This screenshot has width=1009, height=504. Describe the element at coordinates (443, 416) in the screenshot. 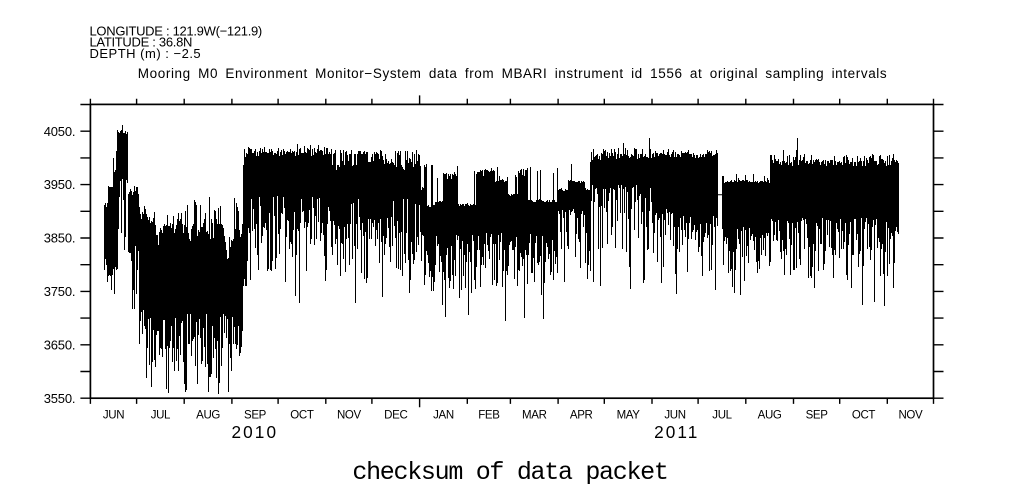

I see `svg-text: JAN` at that location.